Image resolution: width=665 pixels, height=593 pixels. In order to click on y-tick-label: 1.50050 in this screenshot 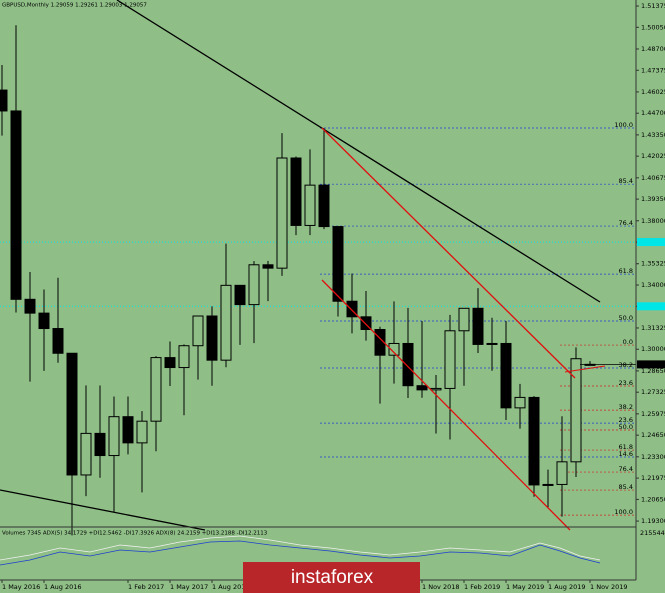, I will do `click(653, 27)`.